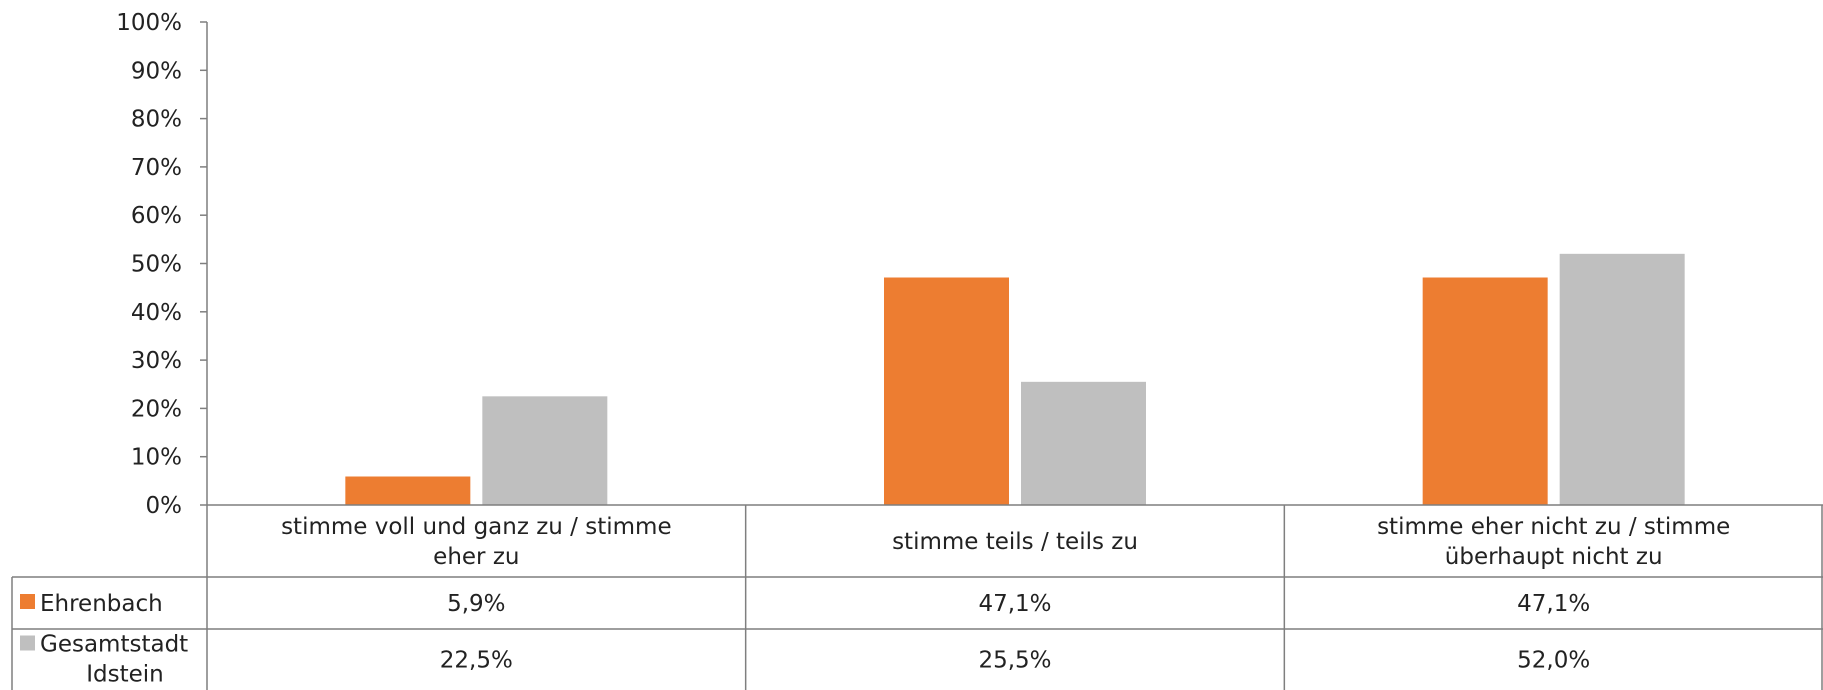 The width and height of the screenshot is (1823, 690). Describe the element at coordinates (156, 361) in the screenshot. I see `y-tick-label: 30%` at that location.